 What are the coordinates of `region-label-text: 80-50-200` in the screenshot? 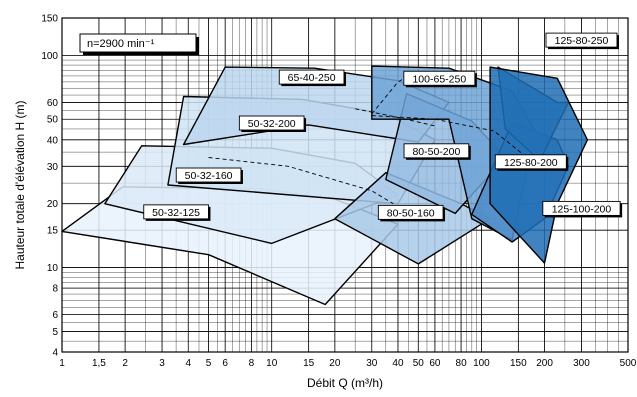 It's located at (436, 152).